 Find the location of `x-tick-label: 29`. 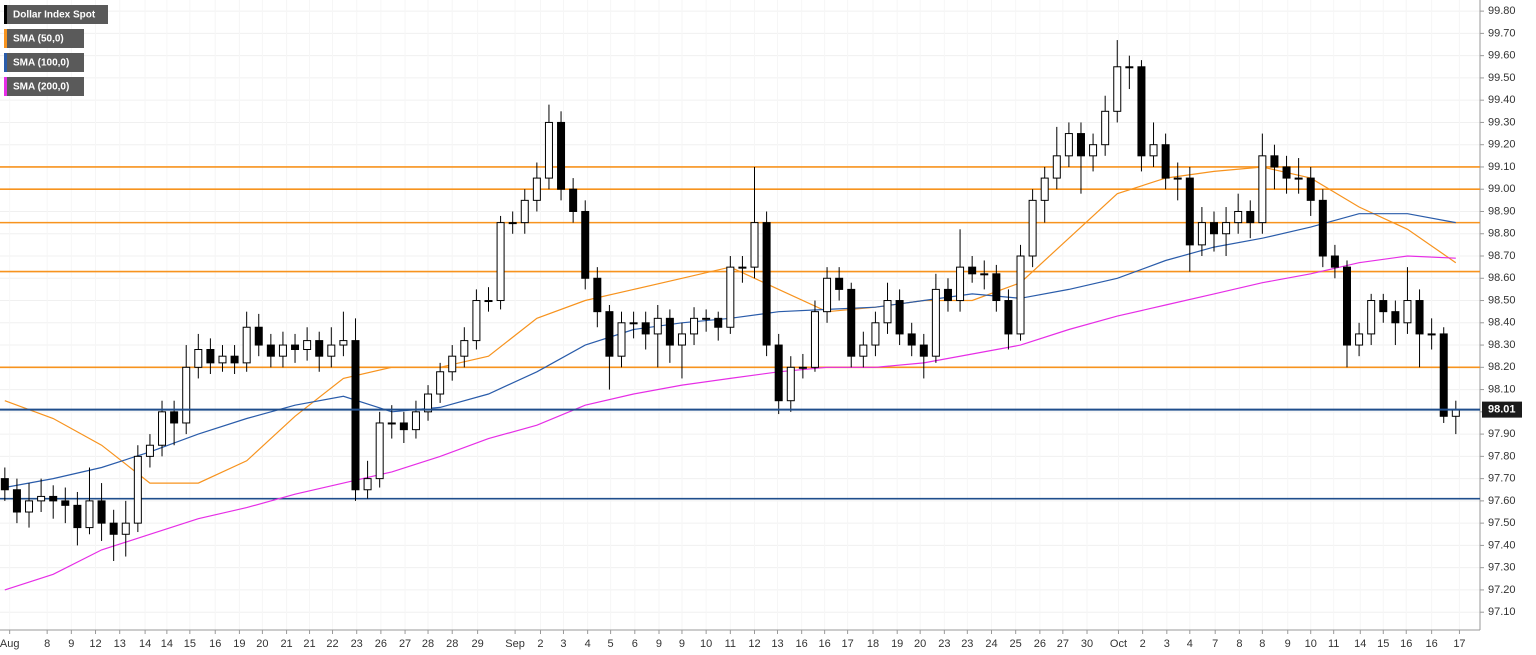

x-tick-label: 29 is located at coordinates (477, 644).